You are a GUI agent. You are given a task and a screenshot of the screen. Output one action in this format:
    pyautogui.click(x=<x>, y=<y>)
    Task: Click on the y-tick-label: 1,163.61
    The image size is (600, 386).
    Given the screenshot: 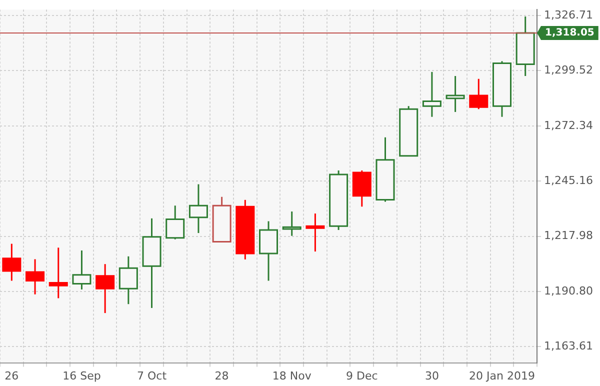 What is the action you would take?
    pyautogui.click(x=568, y=346)
    